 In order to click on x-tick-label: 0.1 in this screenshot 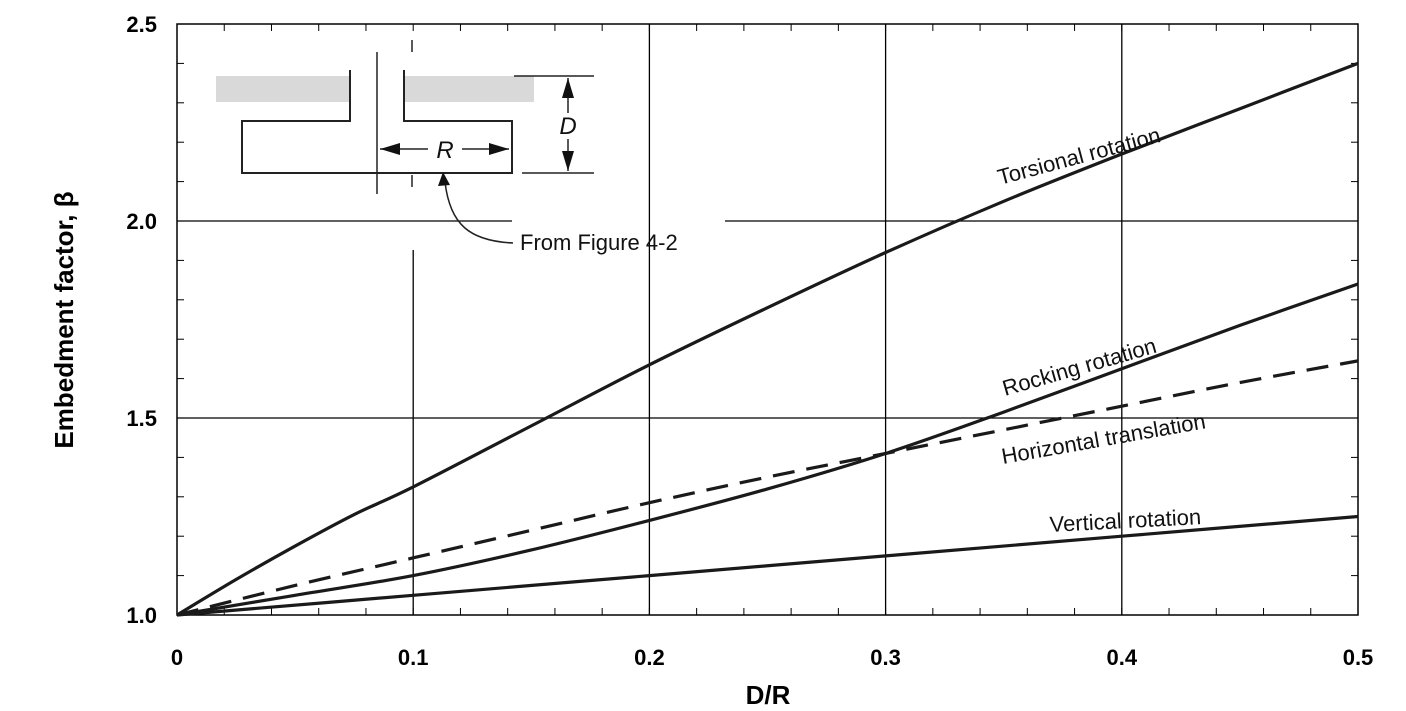, I will do `click(413, 657)`.